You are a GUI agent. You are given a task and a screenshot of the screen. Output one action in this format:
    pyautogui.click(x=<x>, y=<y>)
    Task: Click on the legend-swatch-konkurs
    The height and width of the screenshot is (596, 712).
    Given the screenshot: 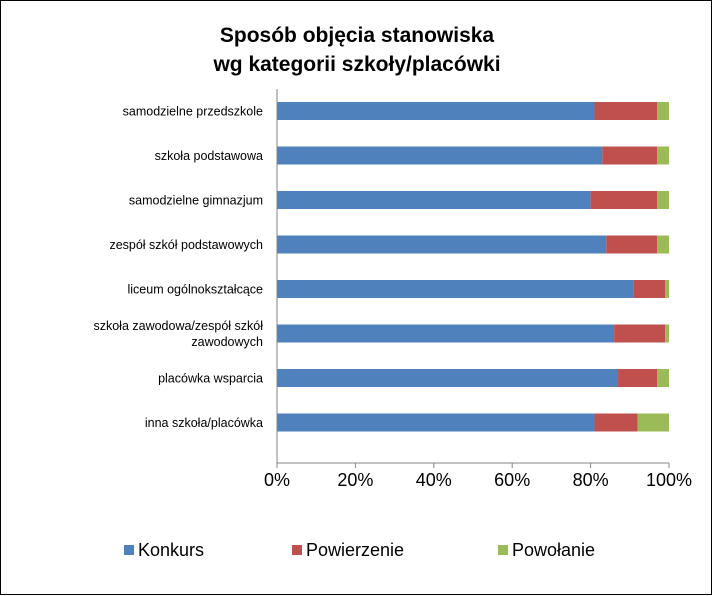 What is the action you would take?
    pyautogui.click(x=129, y=550)
    